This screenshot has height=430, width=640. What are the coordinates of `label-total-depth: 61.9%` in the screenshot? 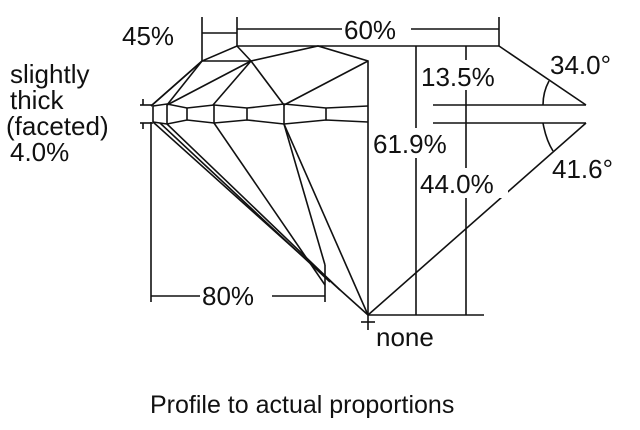 It's located at (410, 144).